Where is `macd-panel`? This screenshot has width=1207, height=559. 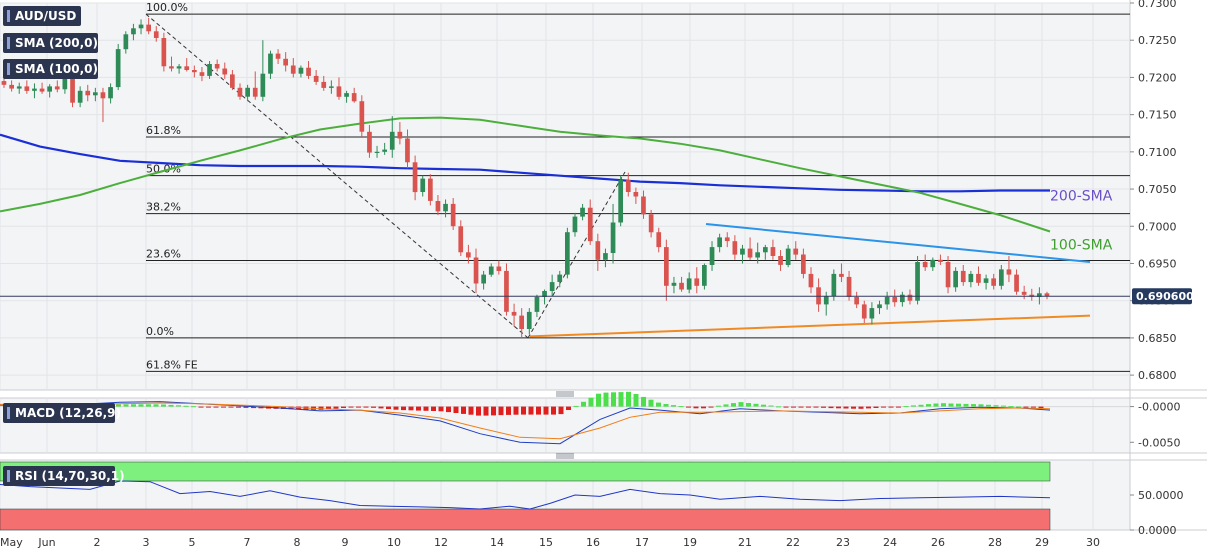
macd-panel is located at coordinates (565, 425).